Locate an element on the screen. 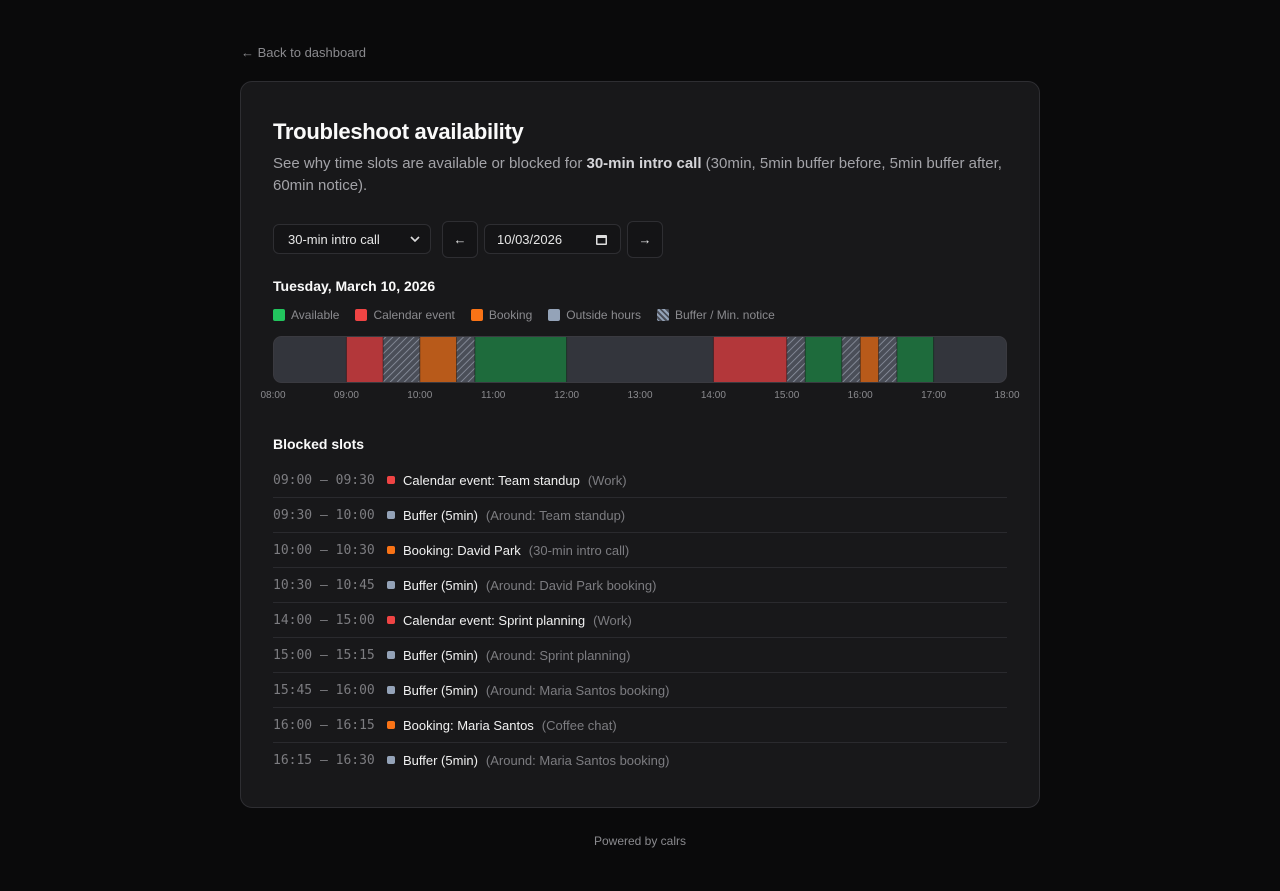  legend-item: Booking is located at coordinates (501, 315).